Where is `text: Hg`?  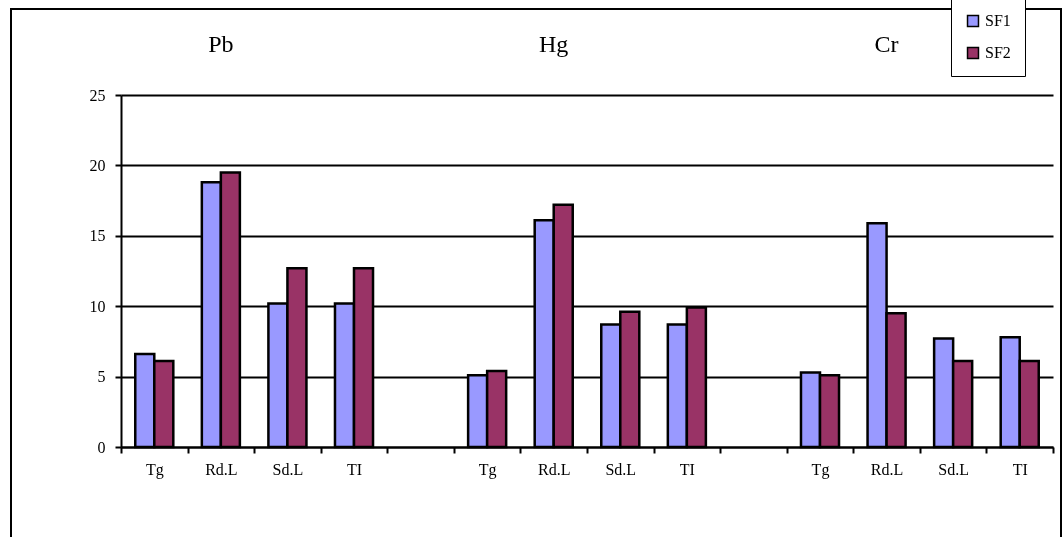
text: Hg is located at coordinates (554, 44).